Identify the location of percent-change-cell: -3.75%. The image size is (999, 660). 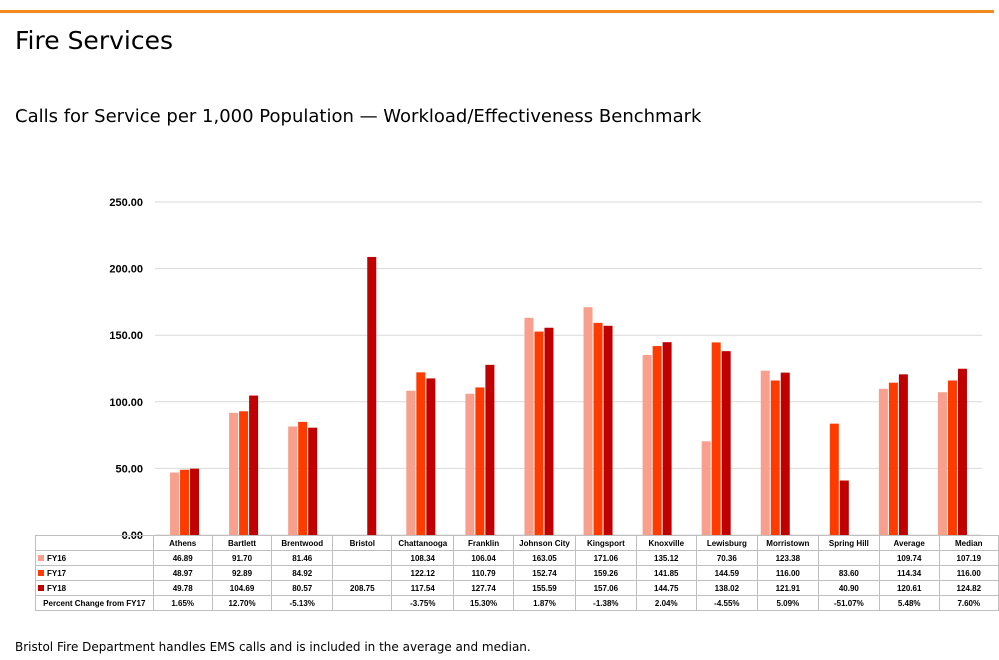
(423, 603).